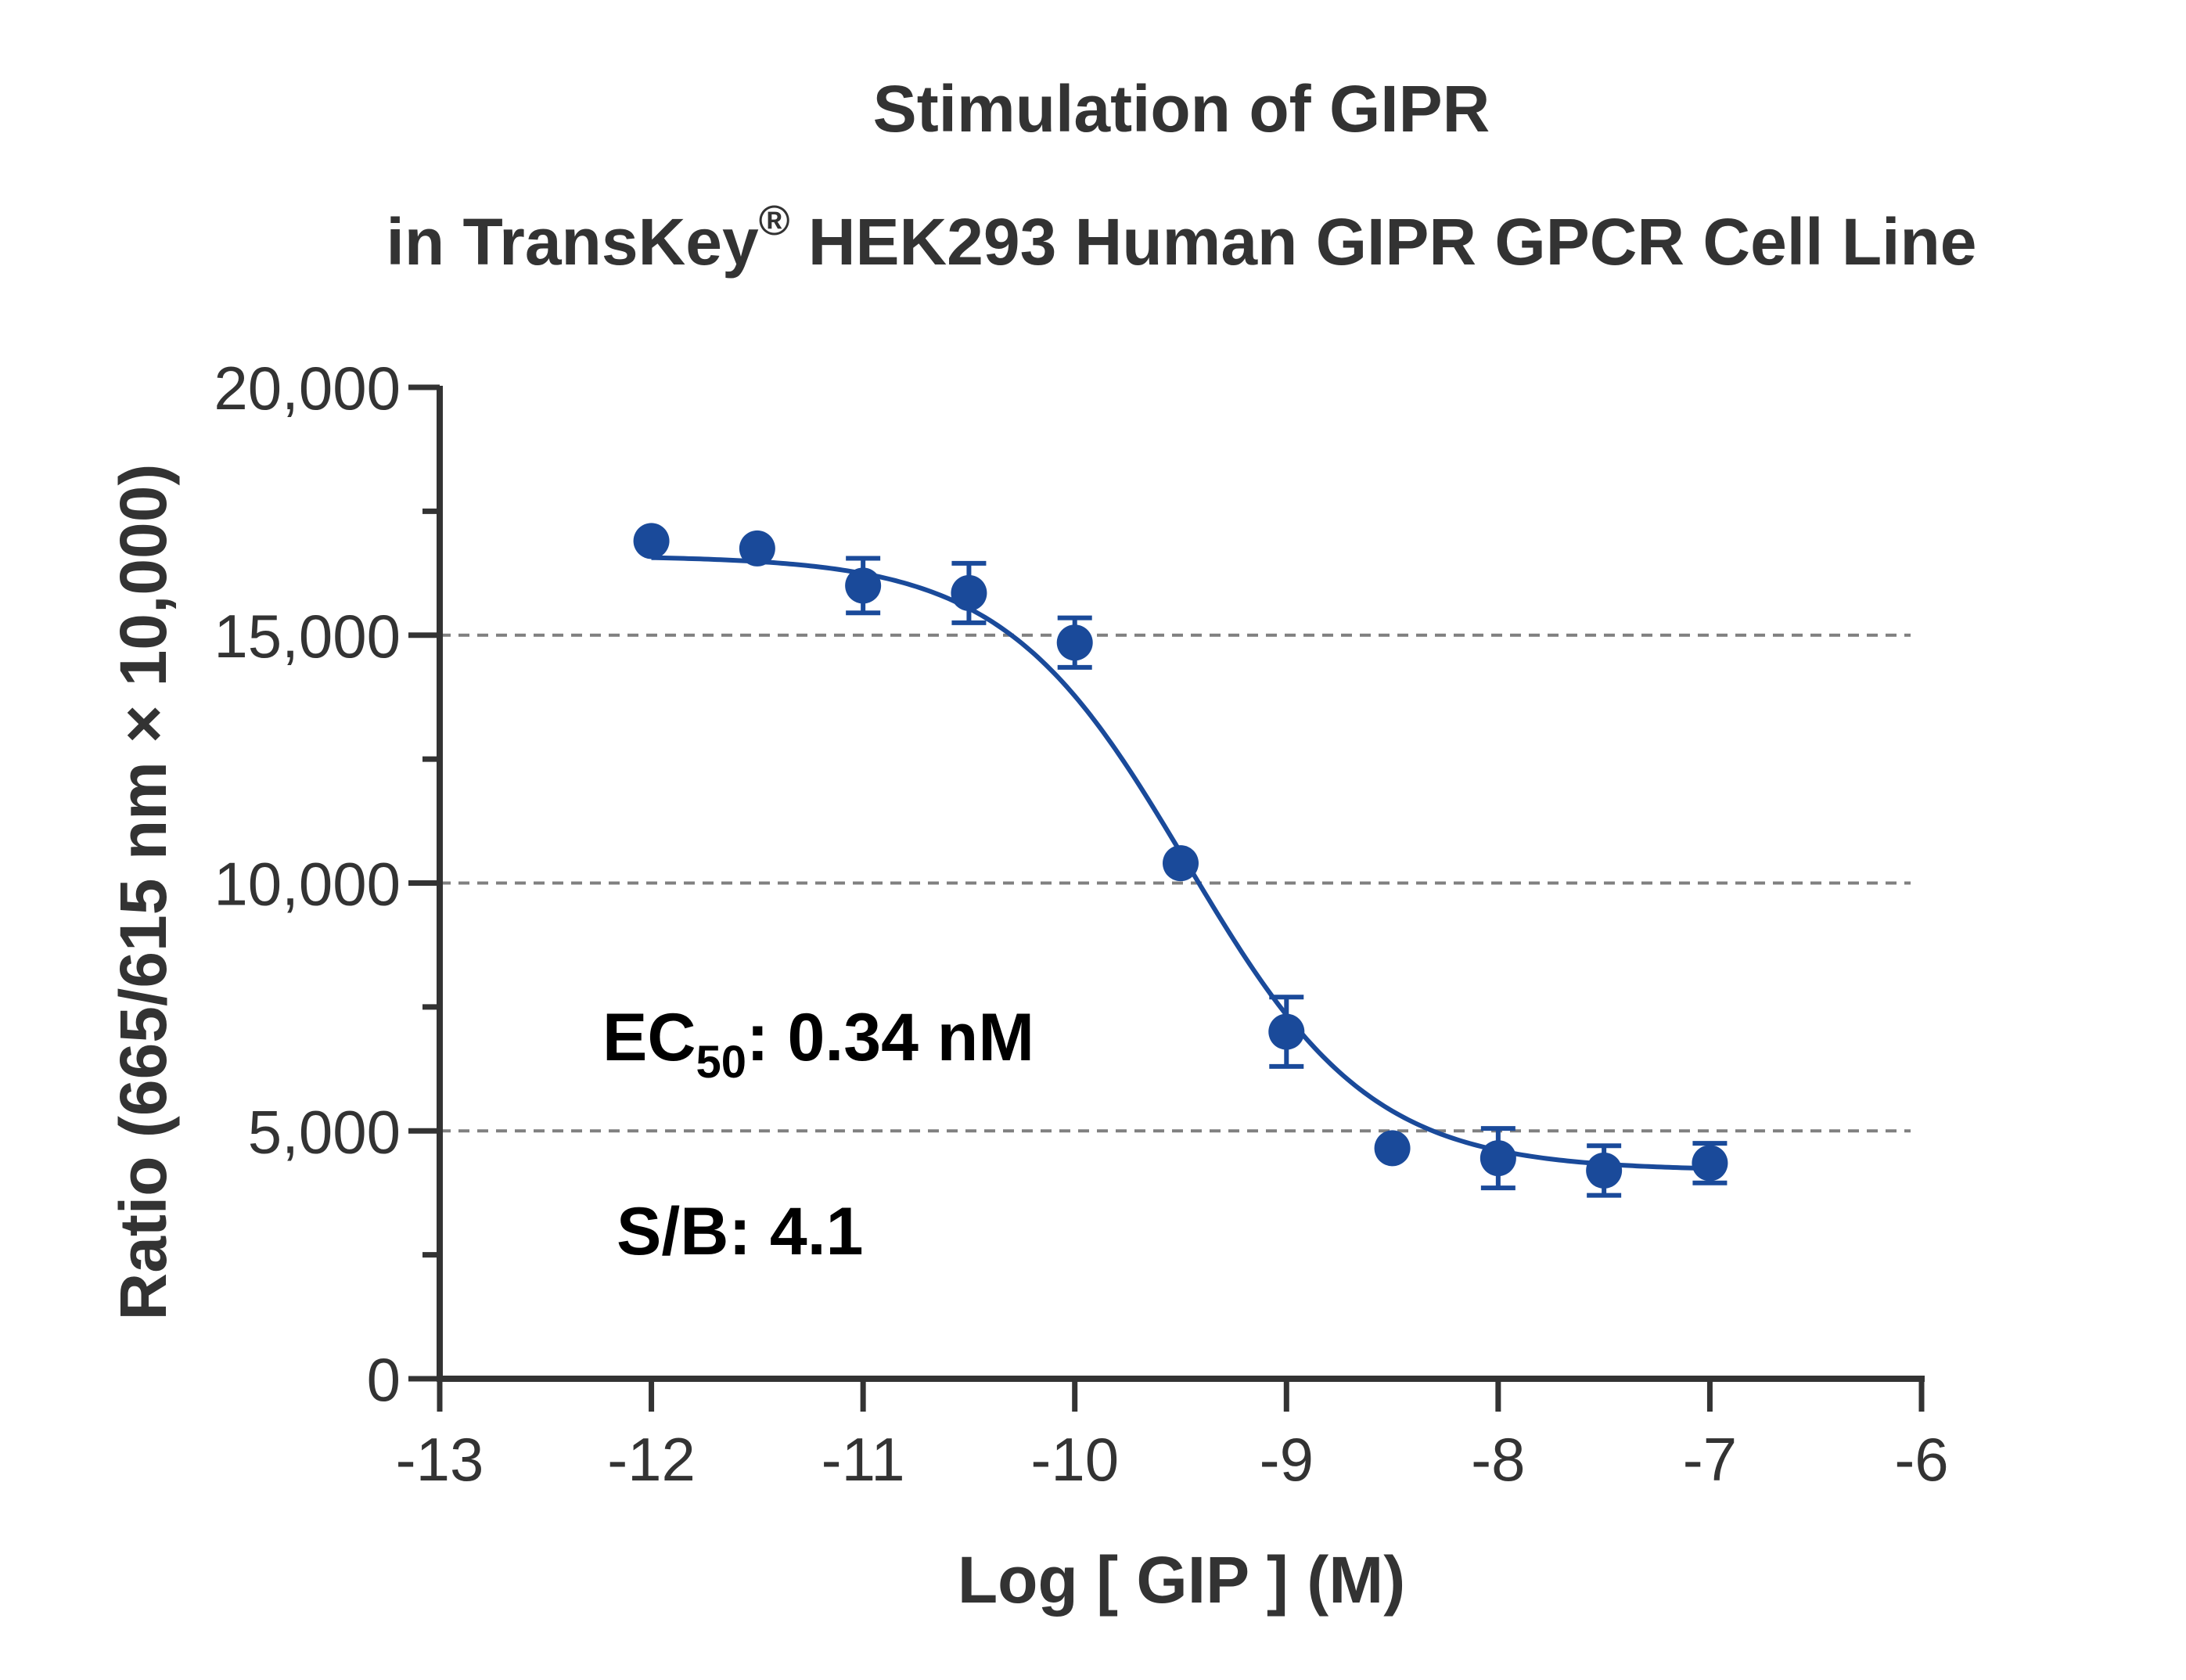  Describe the element at coordinates (1383, 242) in the screenshot. I see `chart-title-line2-suffix: HEK293 Human GIPR GPCR Cell Line` at that location.